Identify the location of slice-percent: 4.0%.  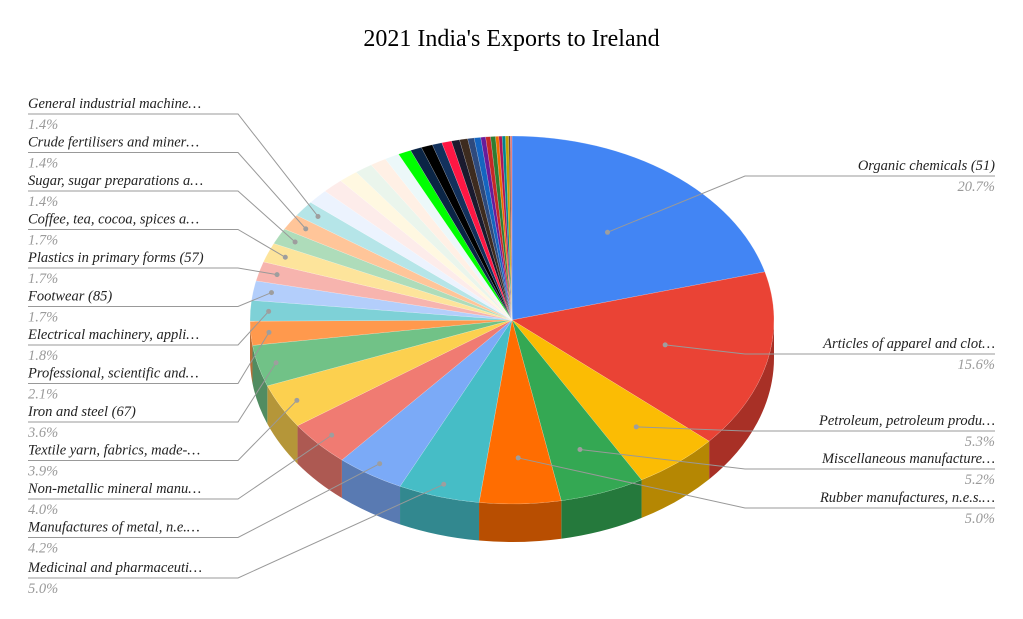
(43, 510).